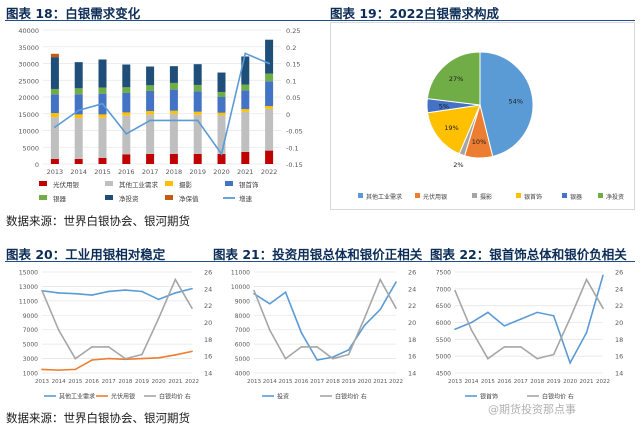 The height and width of the screenshot is (430, 640). I want to click on y-tick-label: 15000, so click(28, 115).